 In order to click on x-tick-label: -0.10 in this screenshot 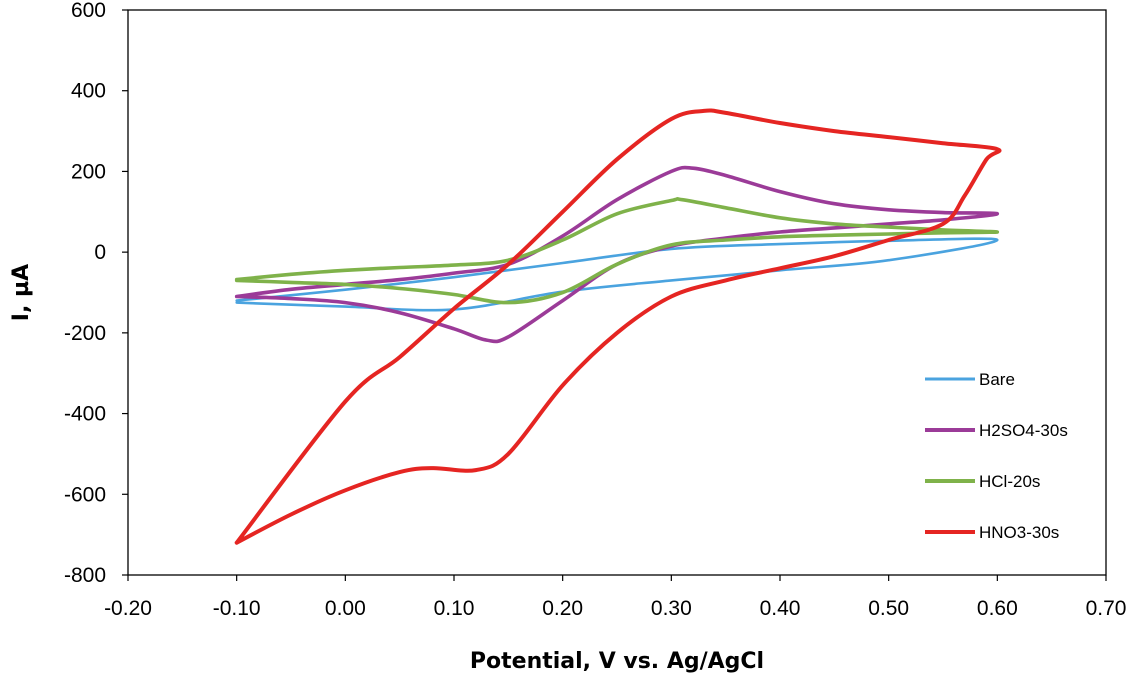, I will do `click(237, 608)`.